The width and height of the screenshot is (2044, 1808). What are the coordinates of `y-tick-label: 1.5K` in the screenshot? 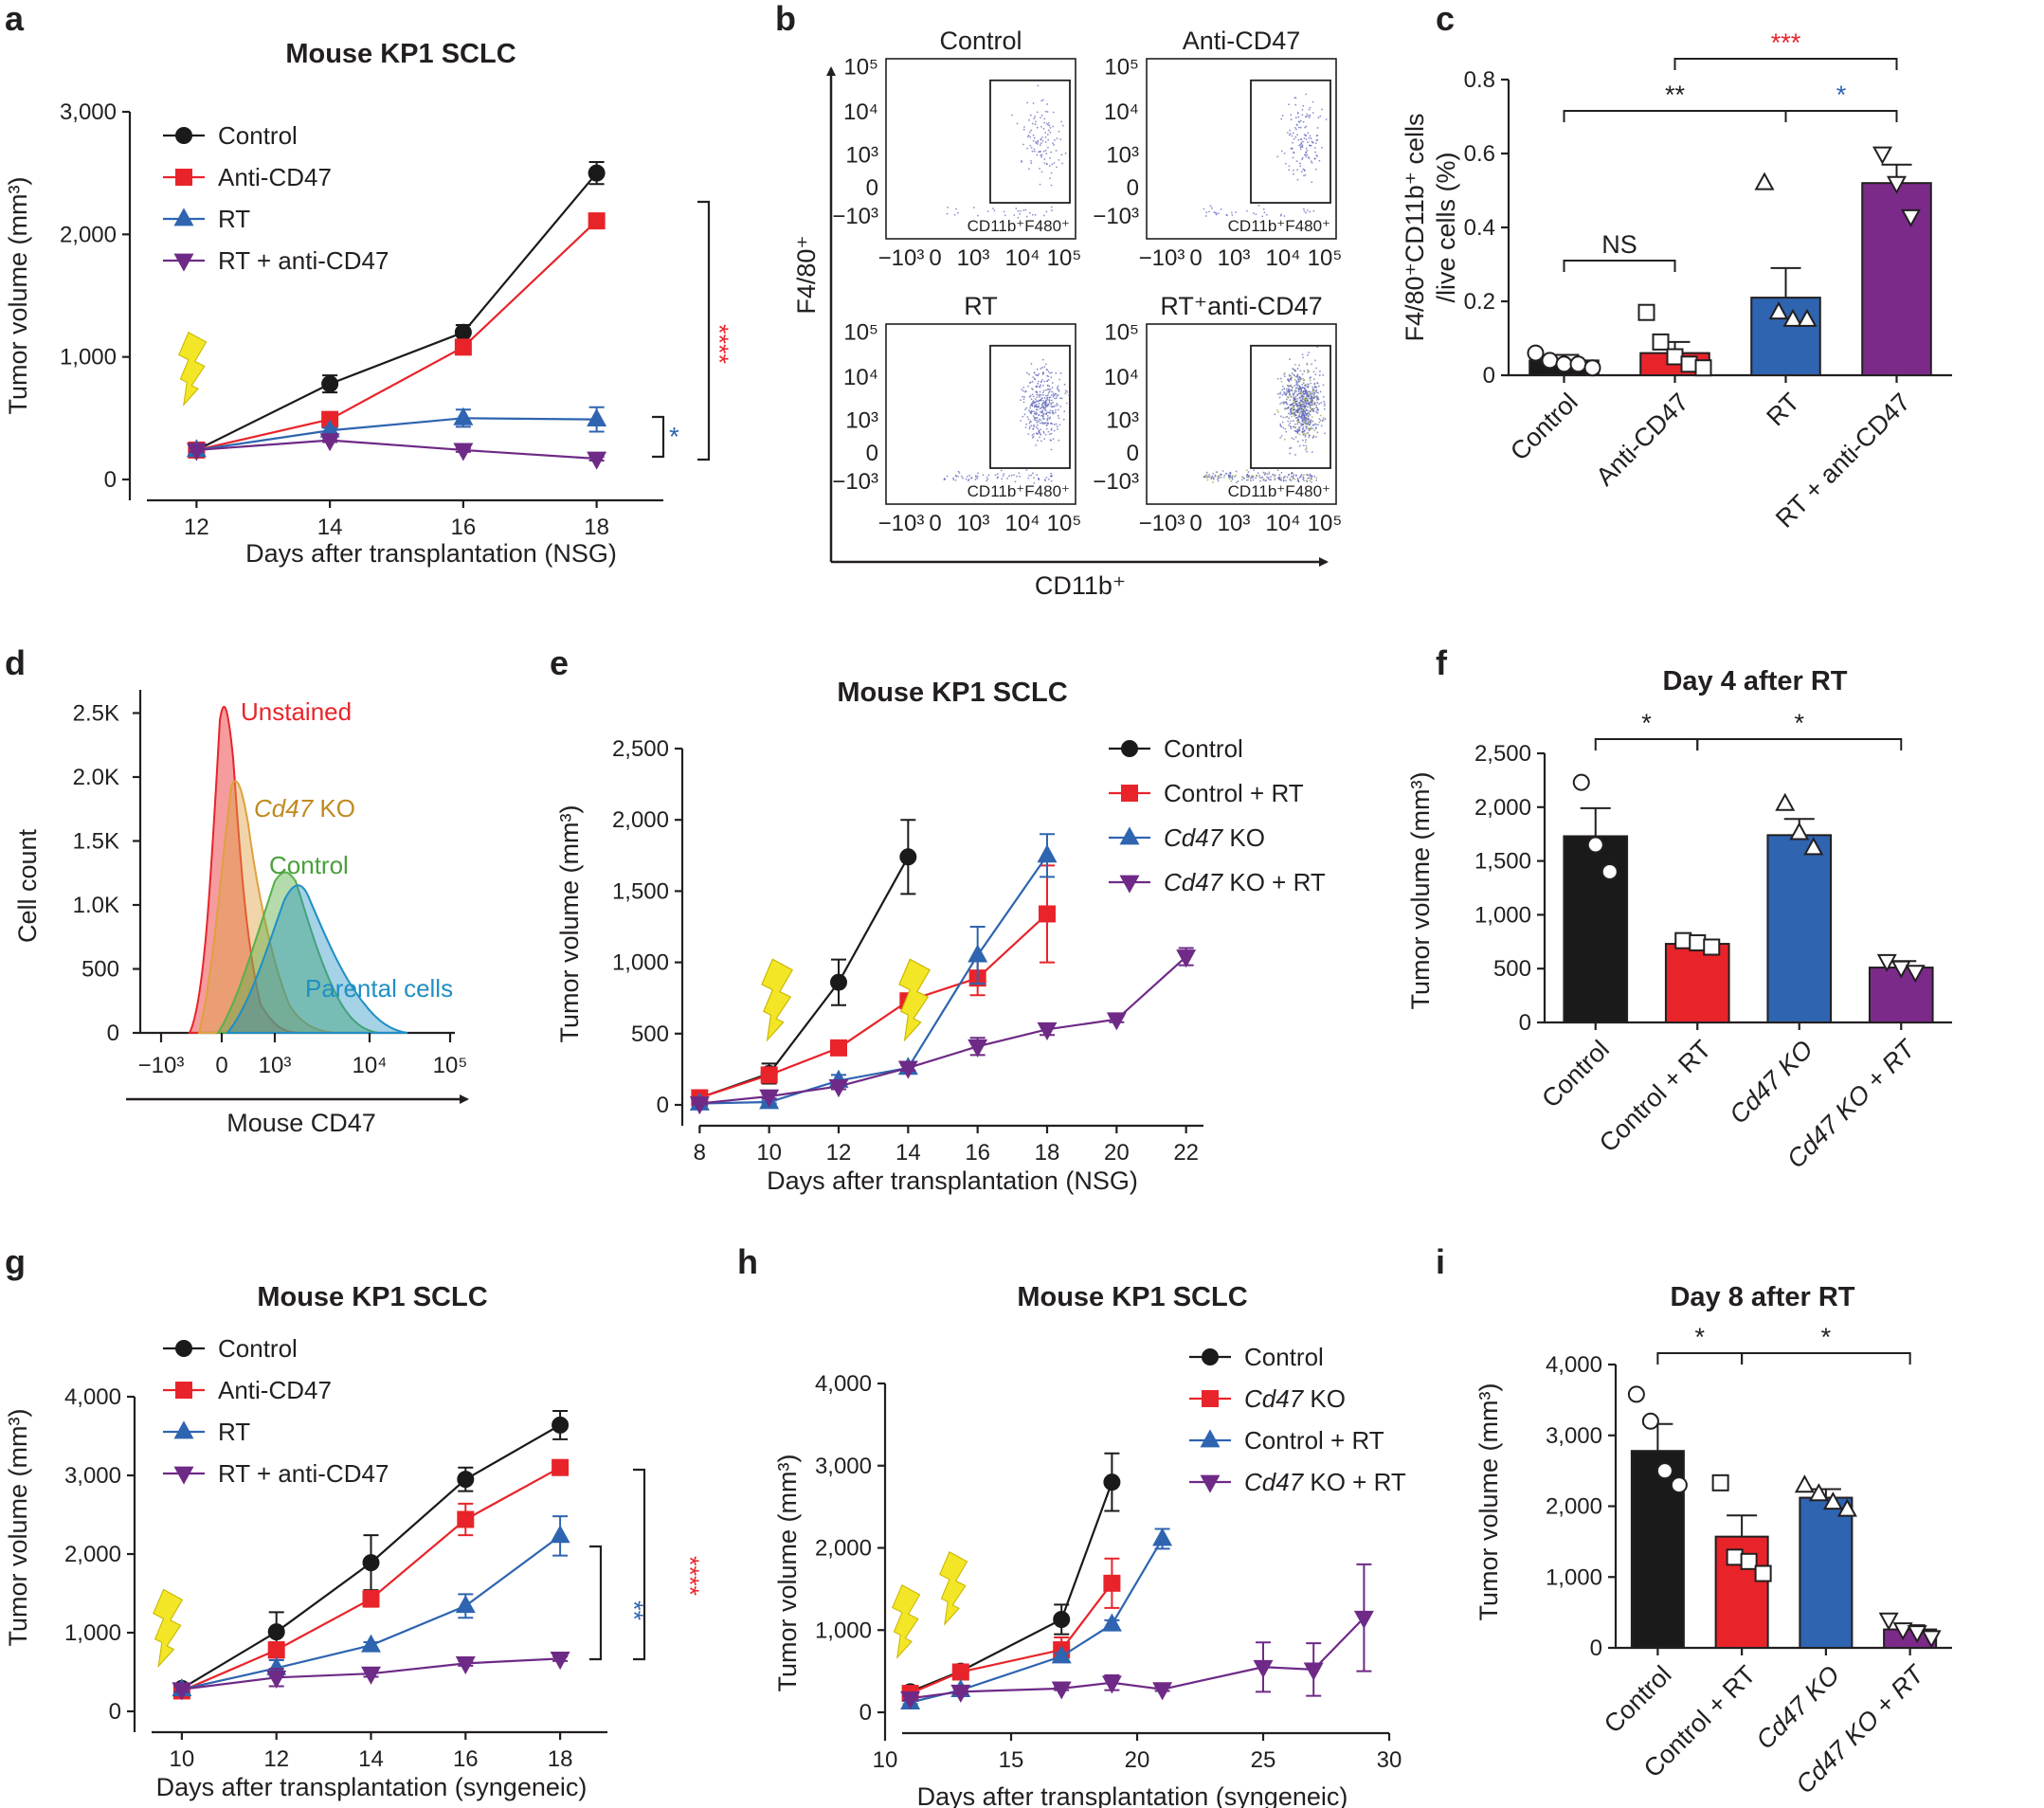 It's located at (96, 842).